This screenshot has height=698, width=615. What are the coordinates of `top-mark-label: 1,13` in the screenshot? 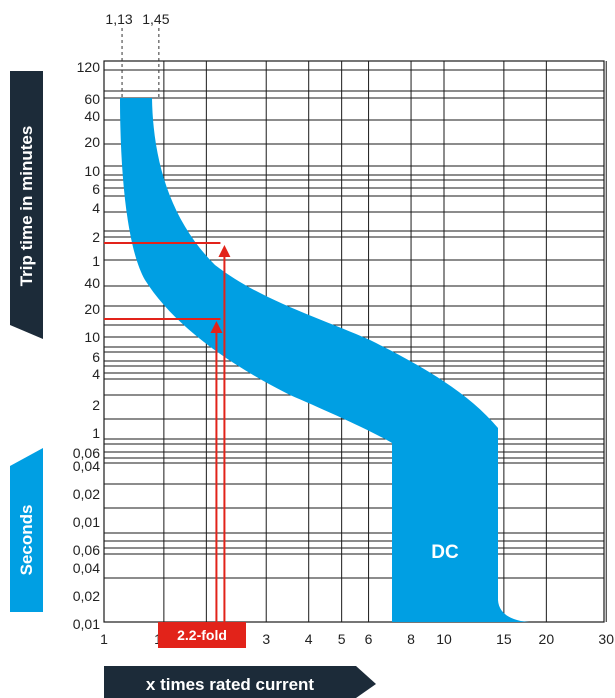 It's located at (118, 19).